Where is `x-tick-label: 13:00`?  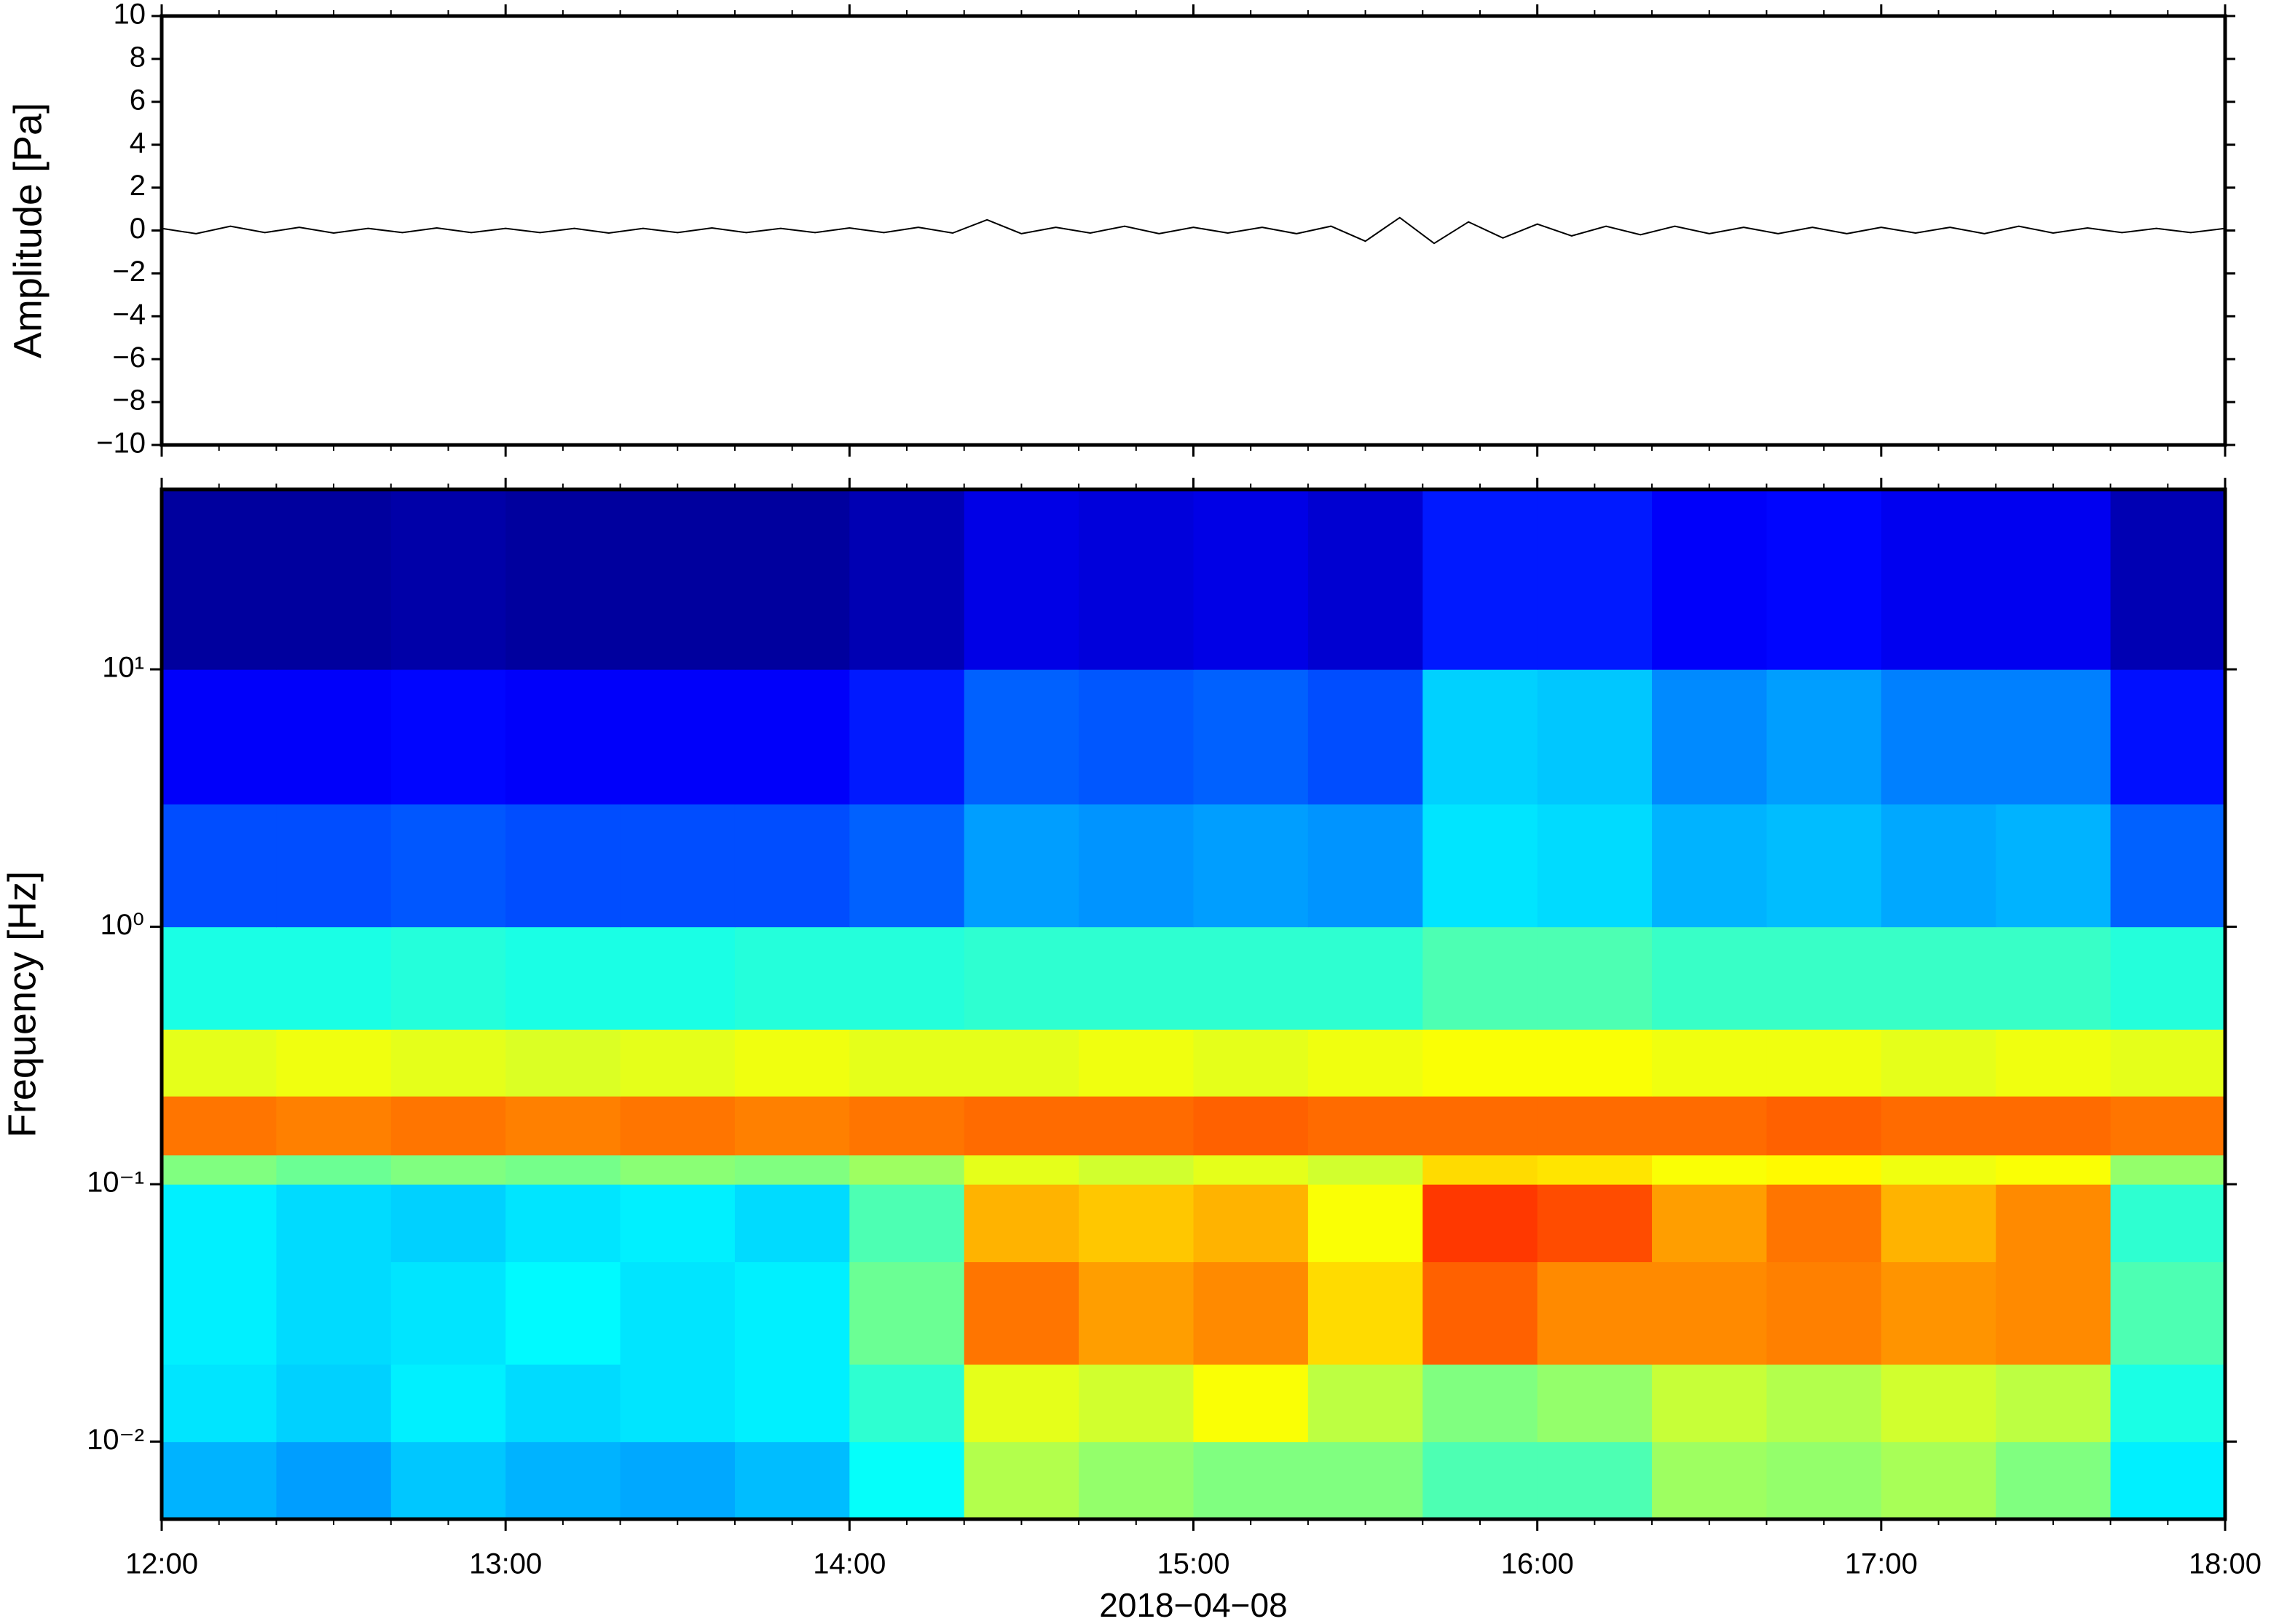
x-tick-label: 13:00 is located at coordinates (505, 1564).